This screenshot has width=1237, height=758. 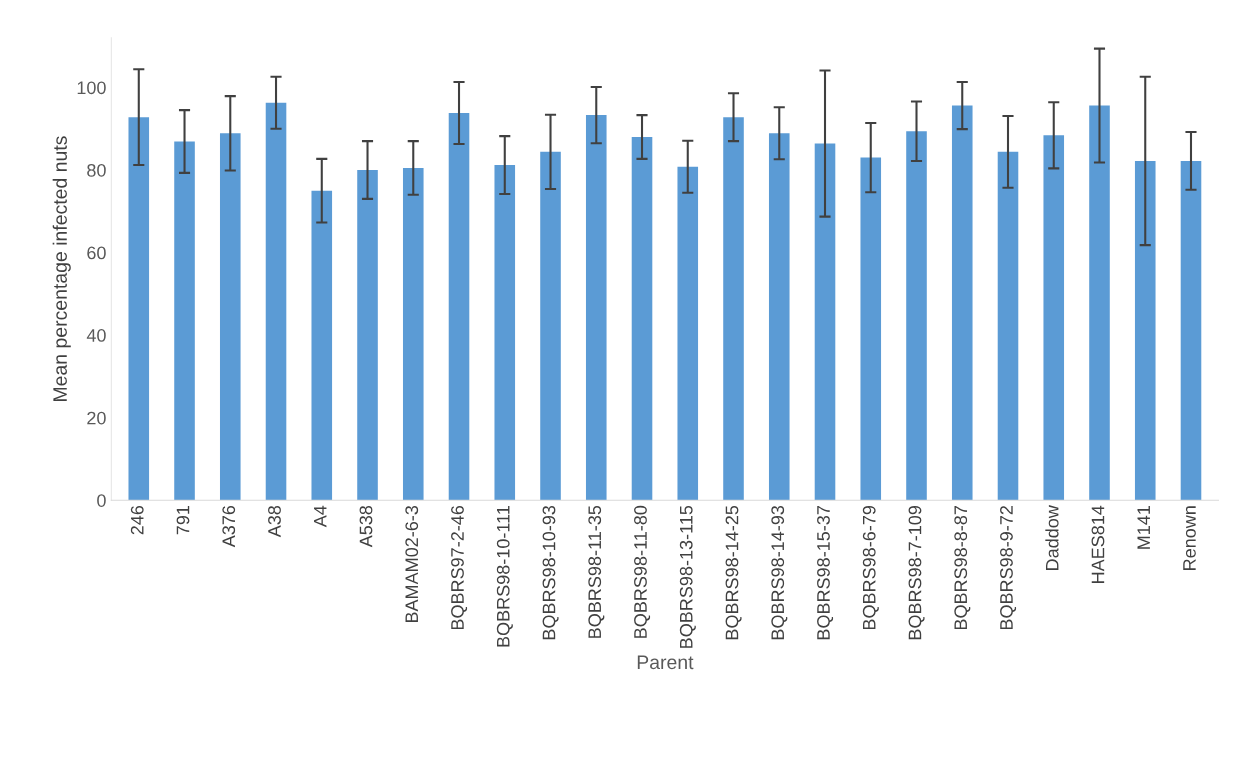 I want to click on x-tick-label: Renown, so click(x=1189, y=538).